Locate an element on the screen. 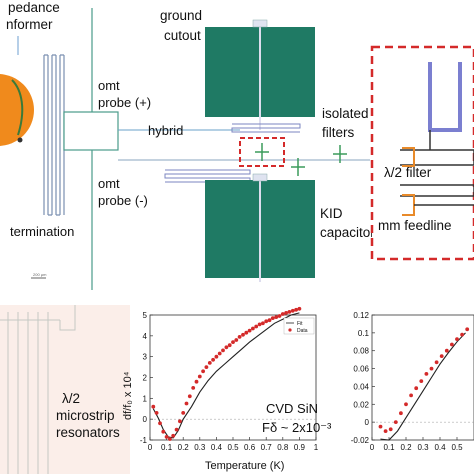 The height and width of the screenshot is (474, 474). chart2-plot-area is located at coordinates (422, 377).